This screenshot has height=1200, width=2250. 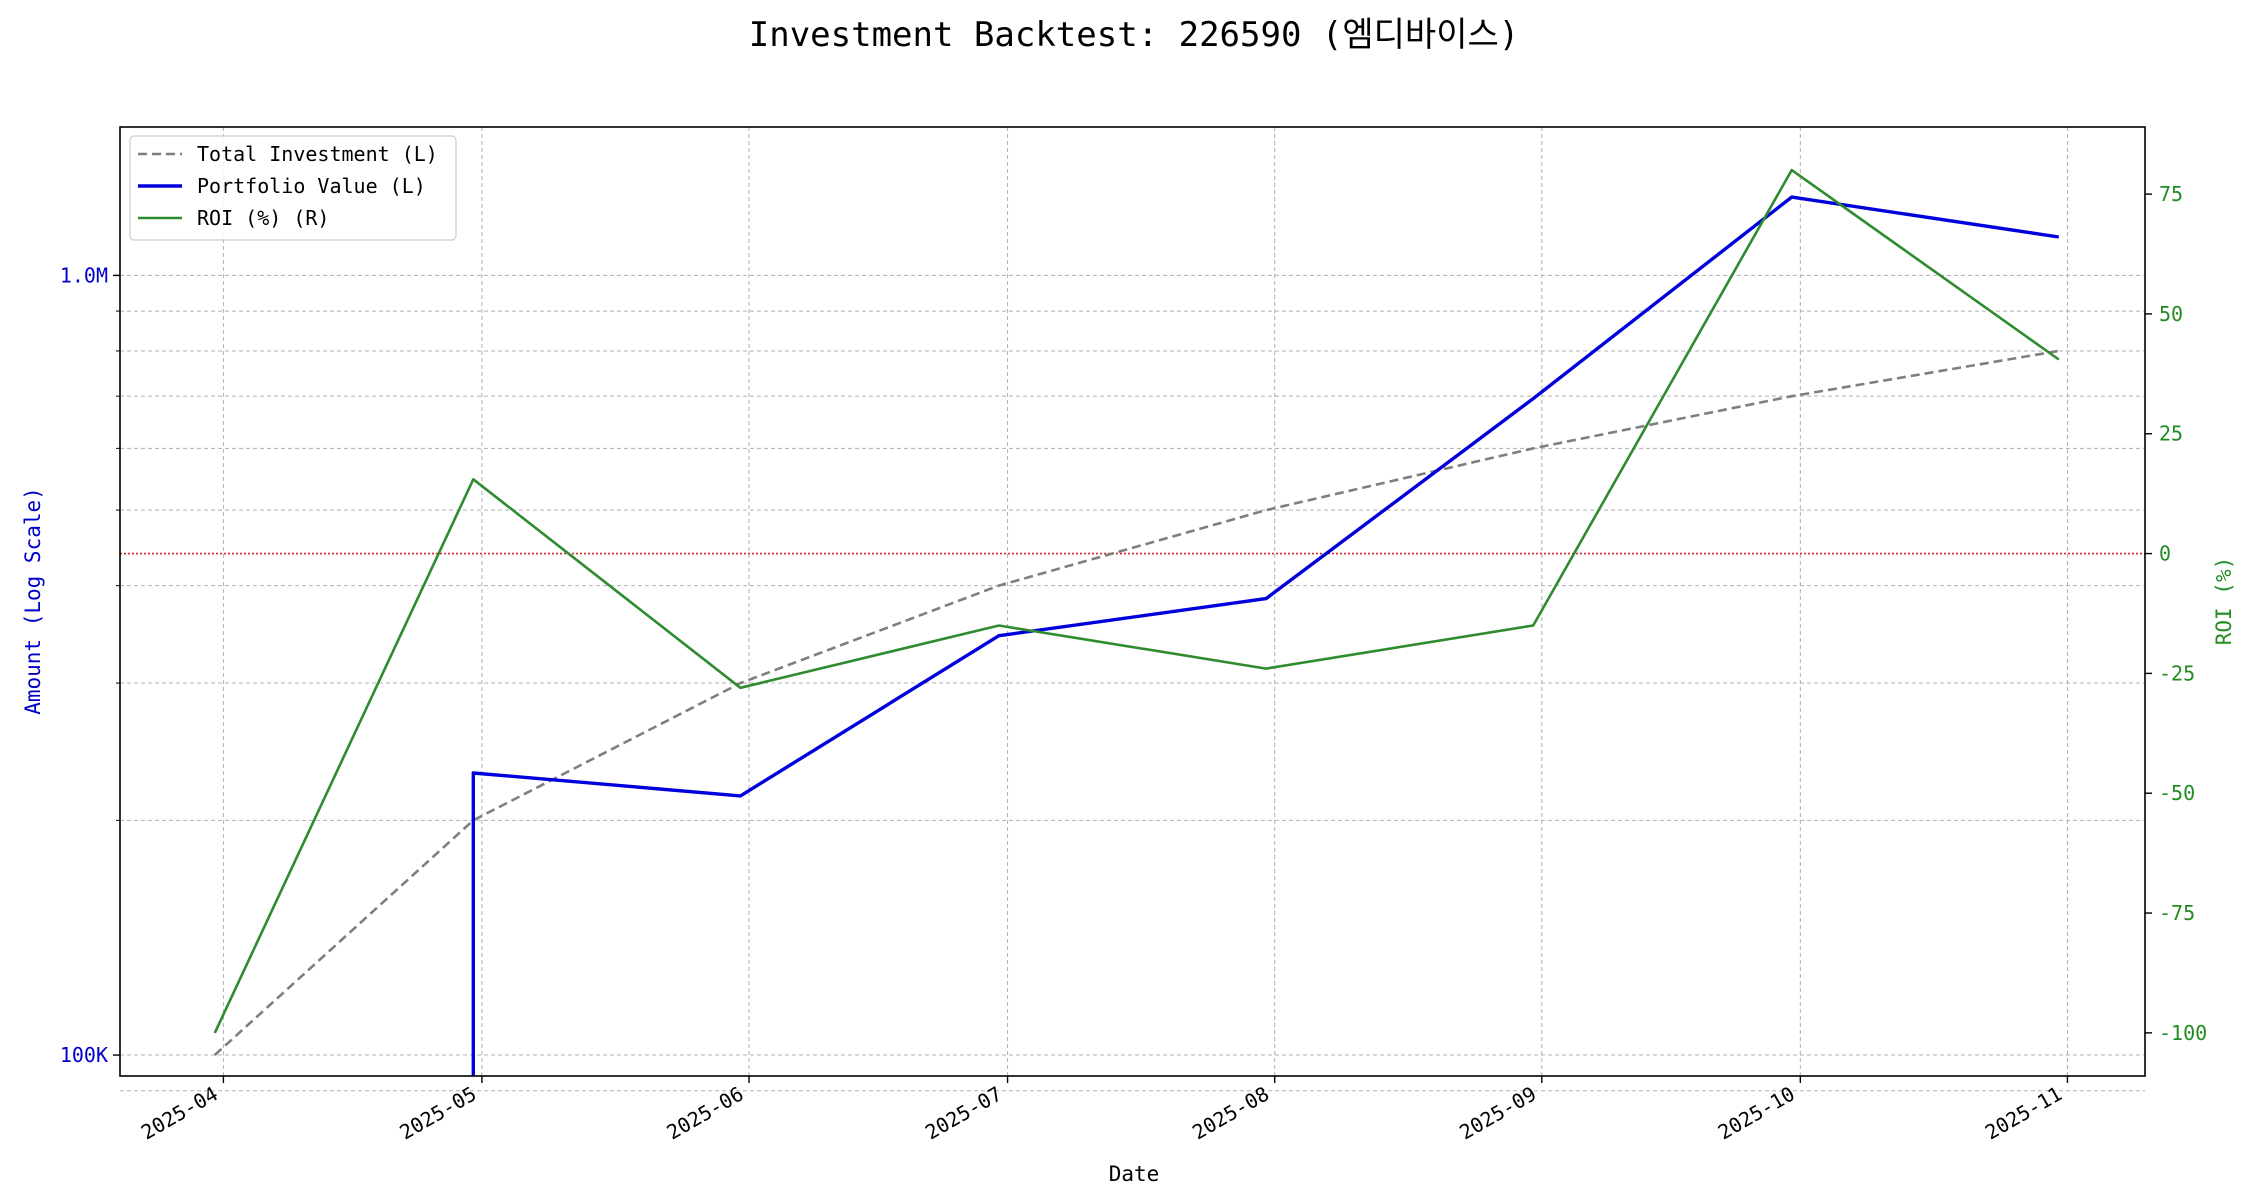 I want to click on x-tick-label: 2025-11, so click(x=2023, y=1113).